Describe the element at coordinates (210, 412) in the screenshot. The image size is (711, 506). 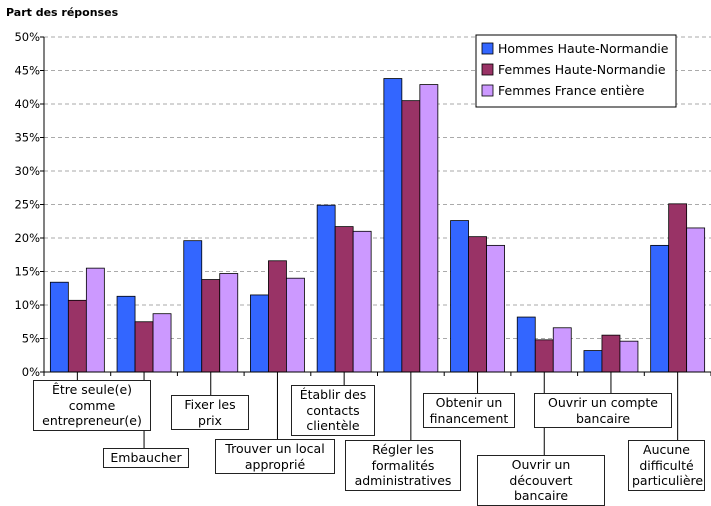
I see `category-label-2: Fixer les prix` at that location.